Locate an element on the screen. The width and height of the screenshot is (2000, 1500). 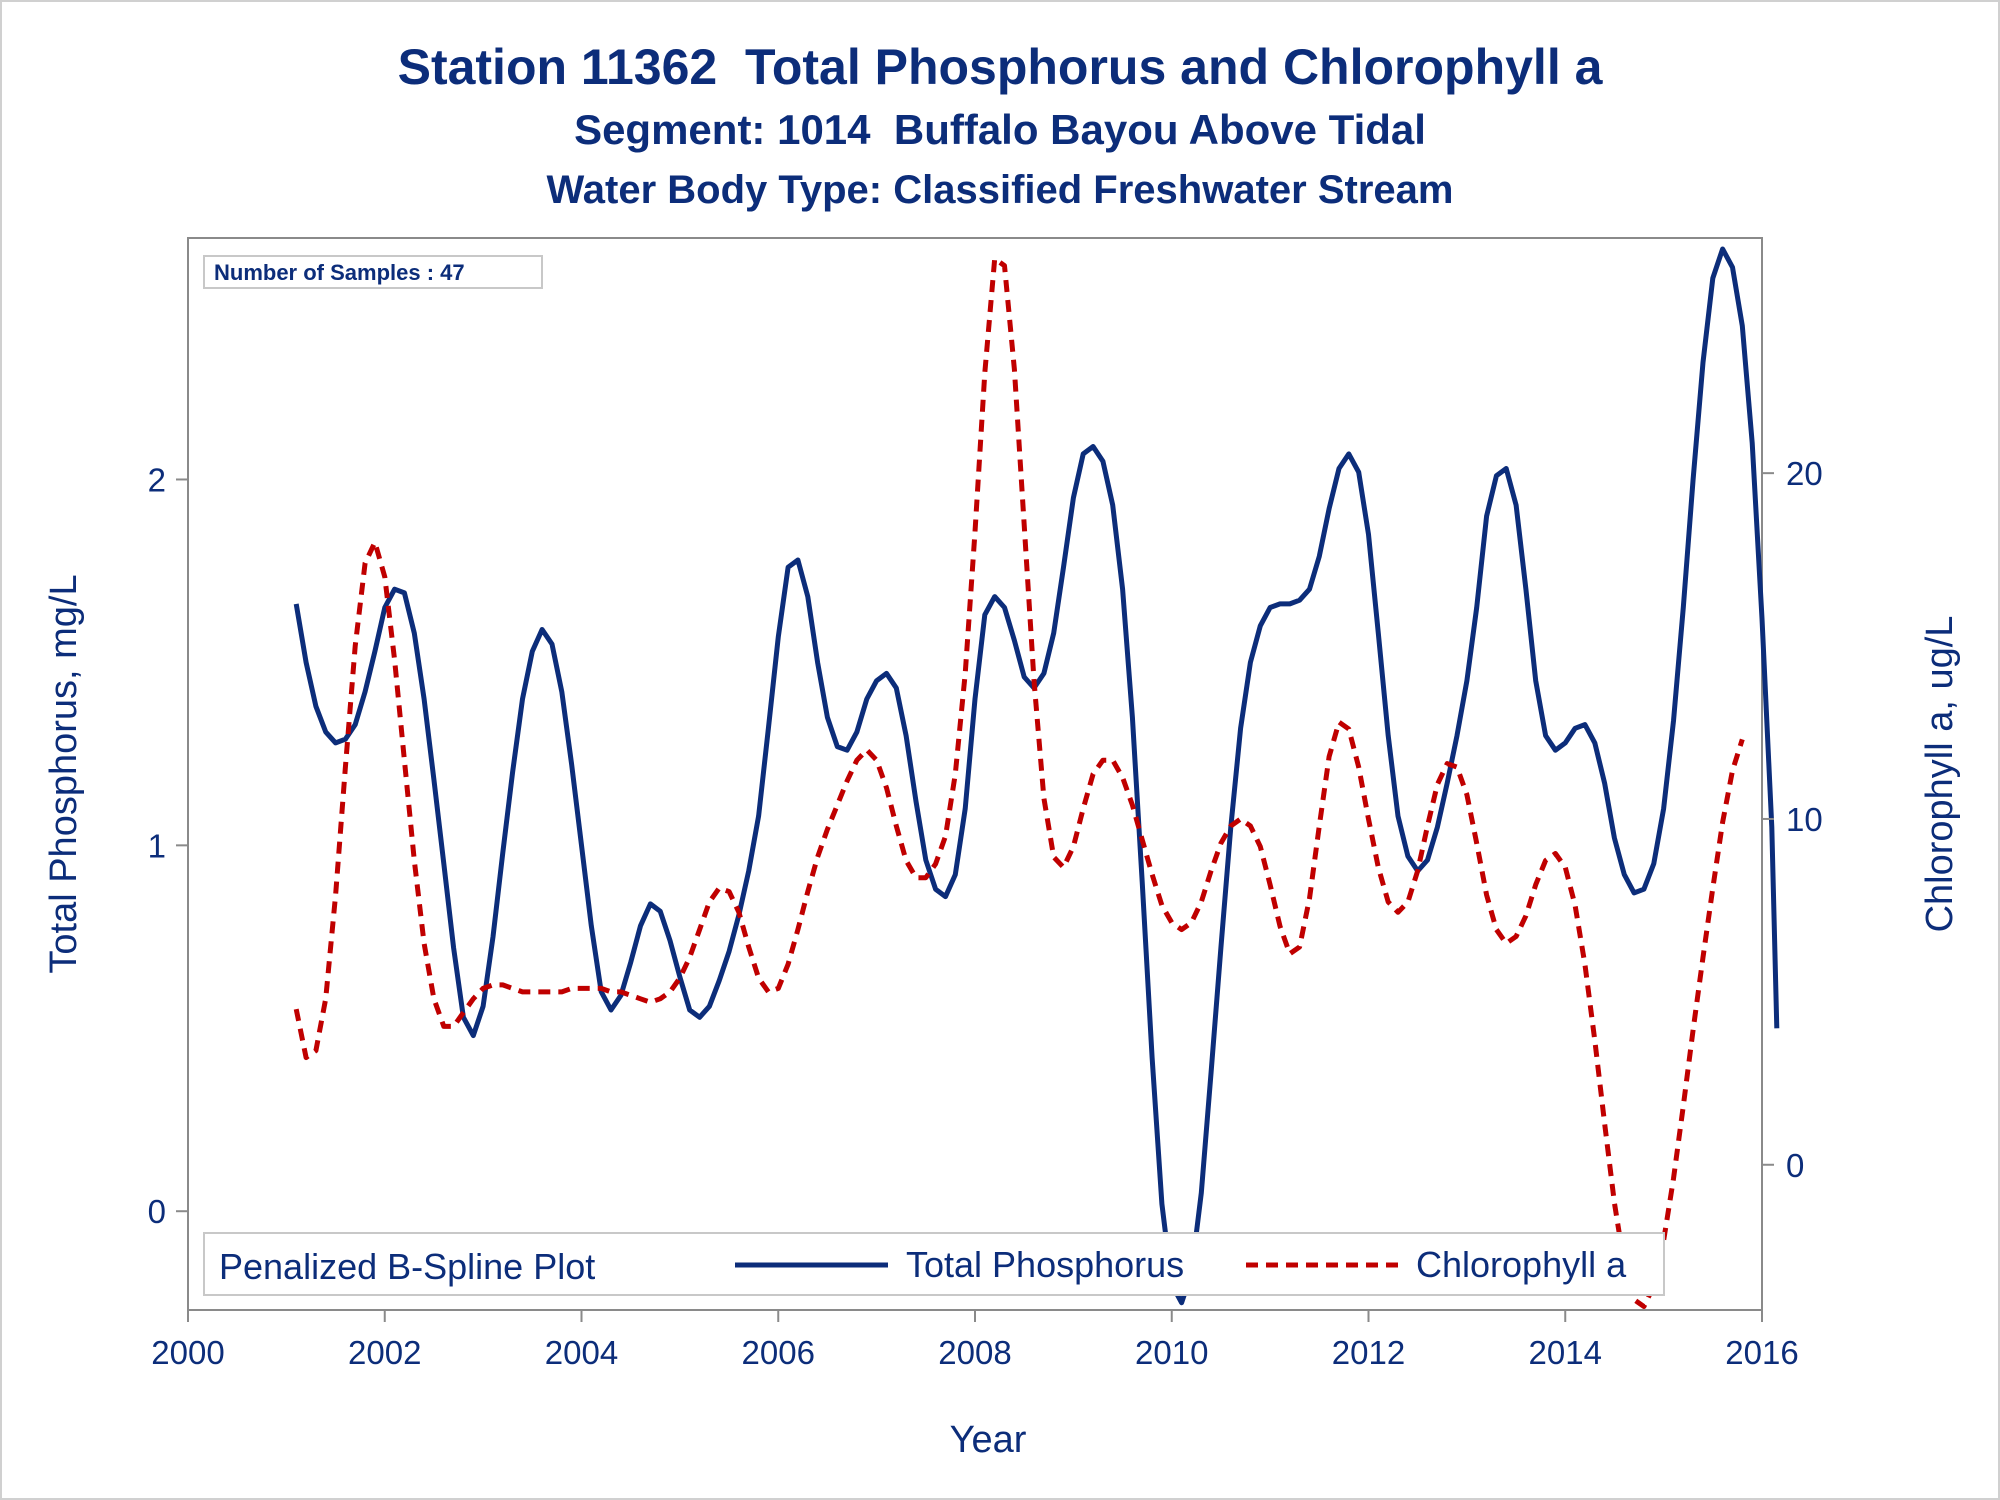
legend-title: Penalized B-Spline Plot is located at coordinates (407, 1266).